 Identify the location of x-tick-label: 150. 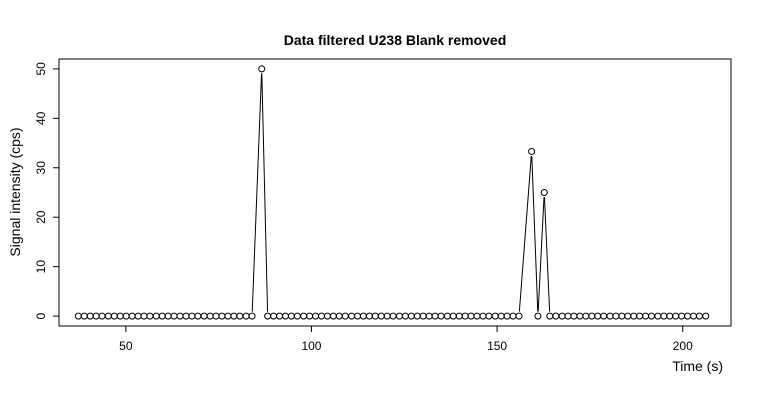
(497, 346).